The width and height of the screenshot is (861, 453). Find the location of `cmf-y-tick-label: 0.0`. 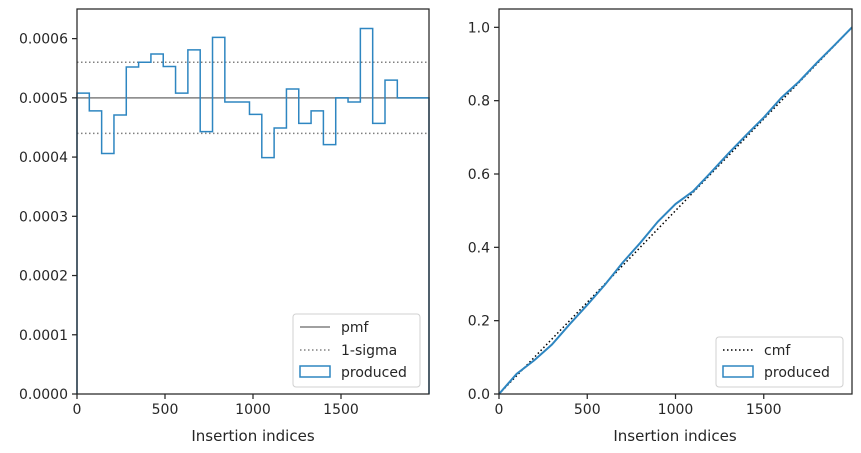

cmf-y-tick-label: 0.0 is located at coordinates (479, 395).